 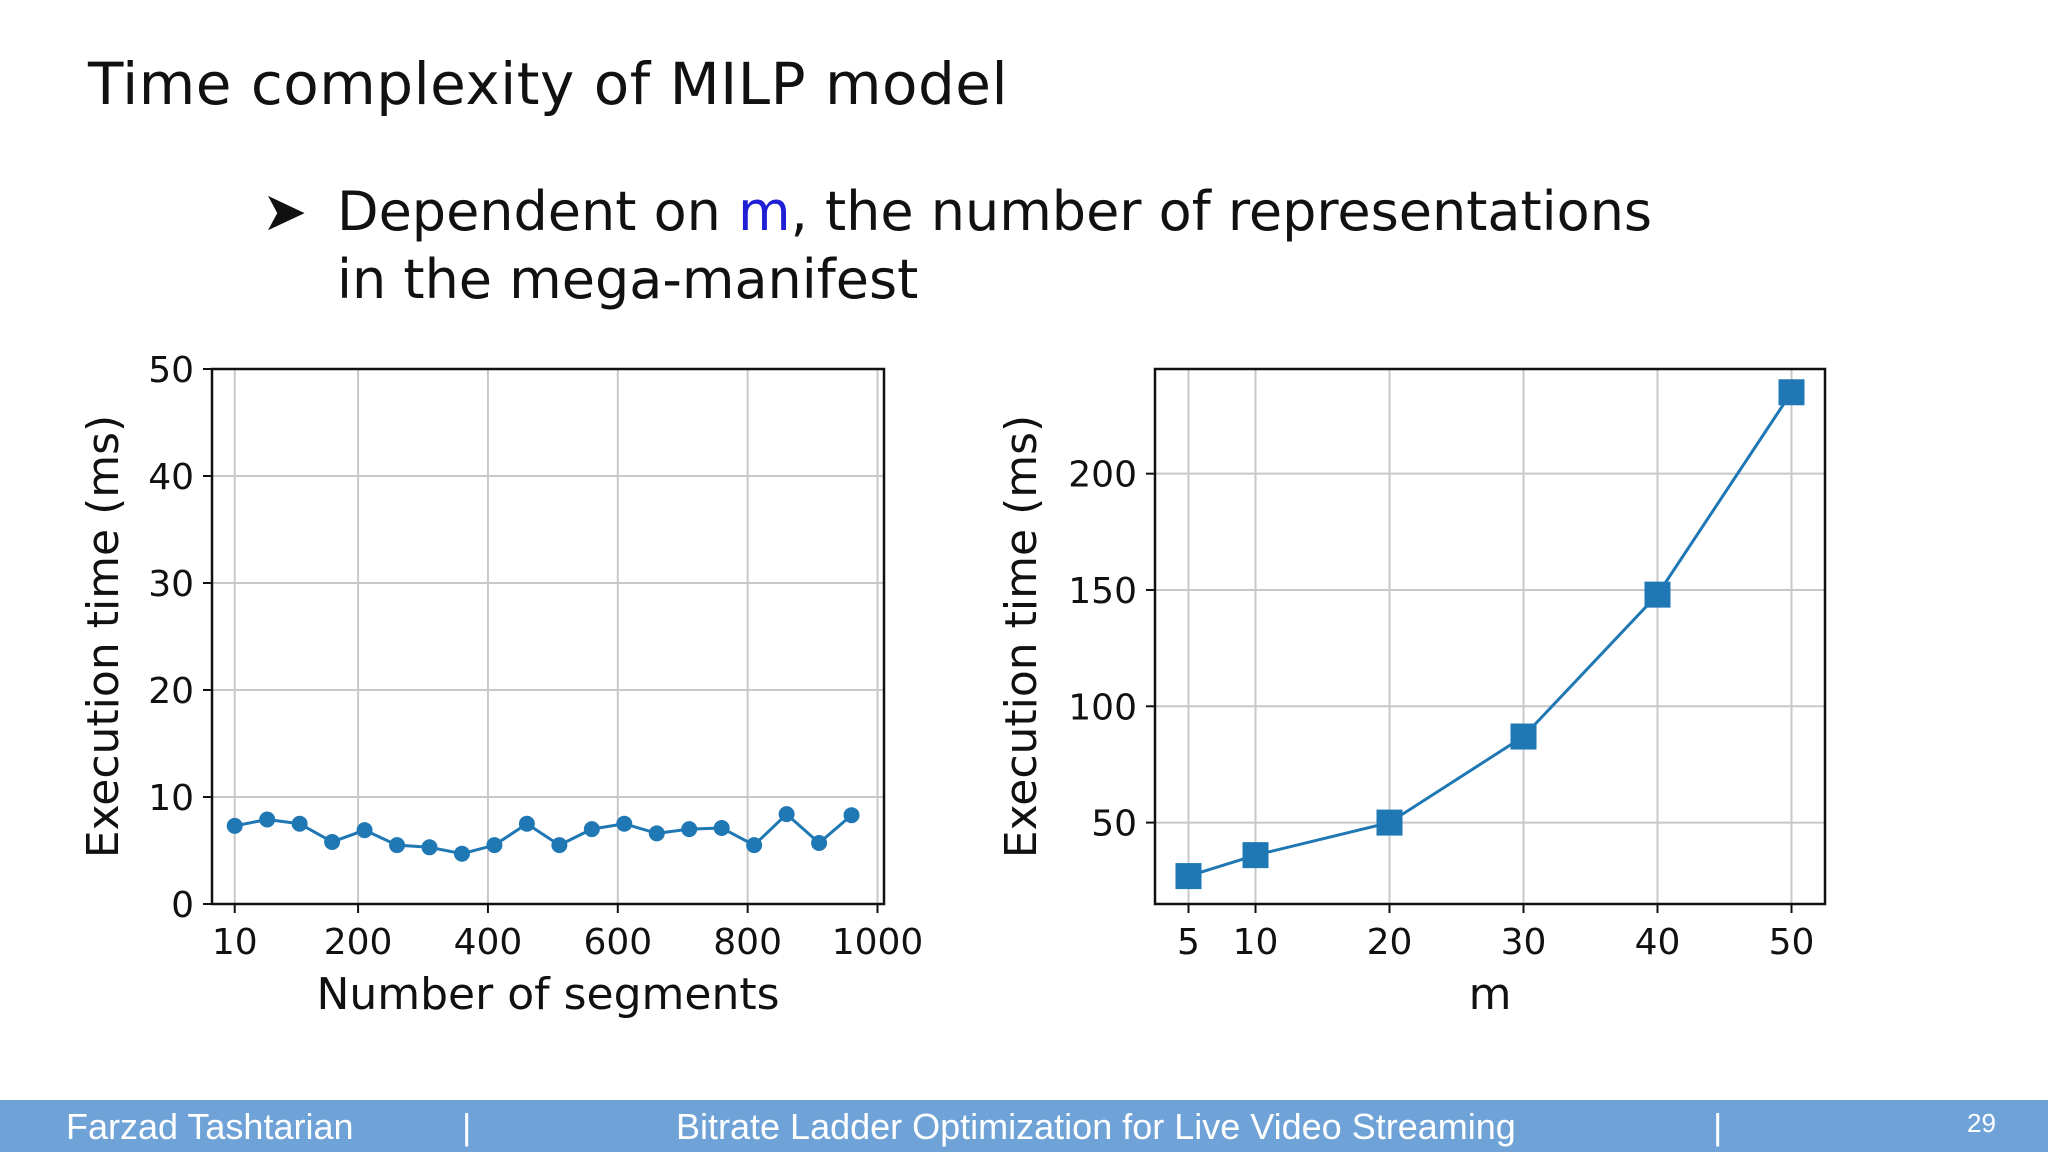 I want to click on right-ytick-label: 200, so click(x=1102, y=475).